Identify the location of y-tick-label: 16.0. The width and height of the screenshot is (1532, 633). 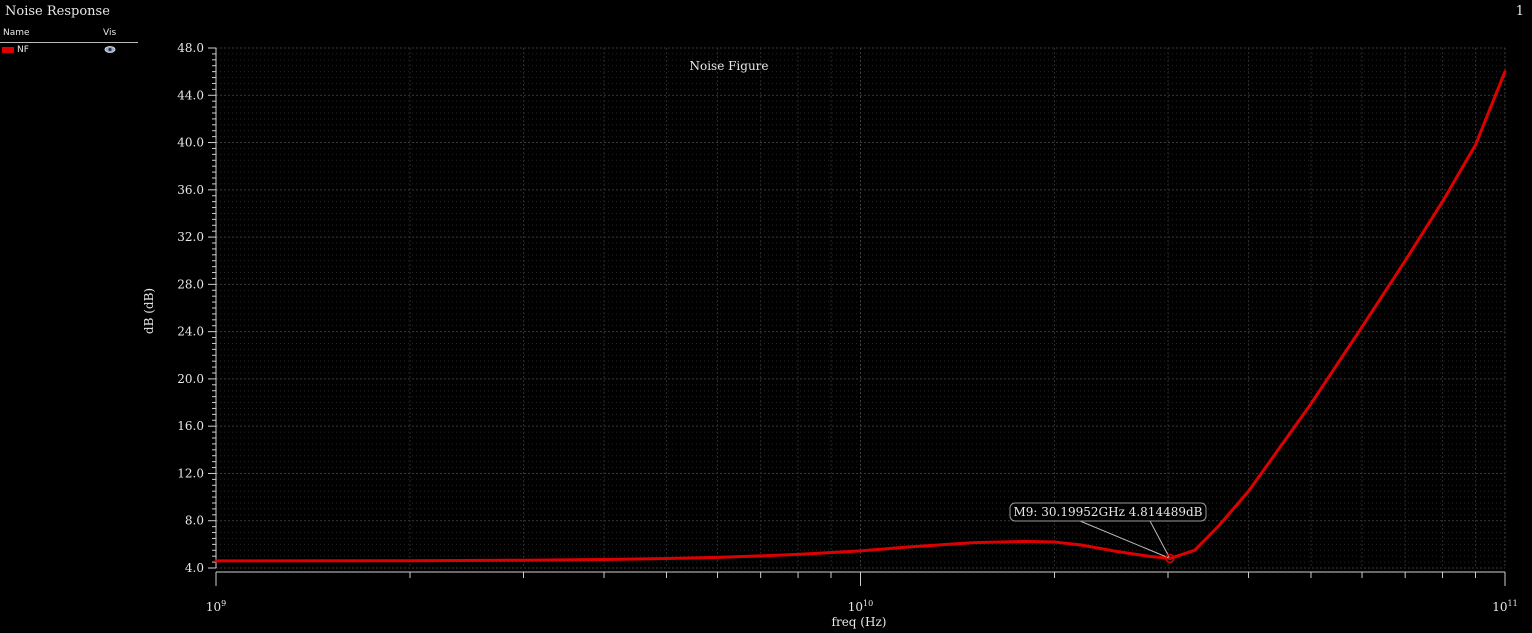
(190, 426).